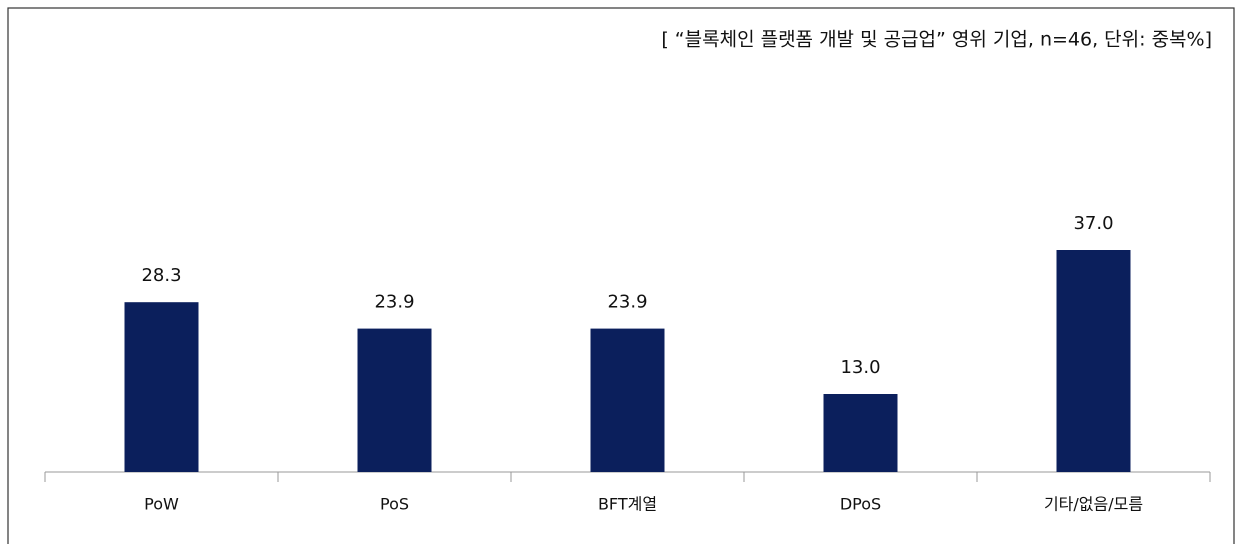 Image resolution: width=1244 pixels, height=544 pixels. What do you see at coordinates (1093, 223) in the screenshot?
I see `value-label: 37.0` at bounding box center [1093, 223].